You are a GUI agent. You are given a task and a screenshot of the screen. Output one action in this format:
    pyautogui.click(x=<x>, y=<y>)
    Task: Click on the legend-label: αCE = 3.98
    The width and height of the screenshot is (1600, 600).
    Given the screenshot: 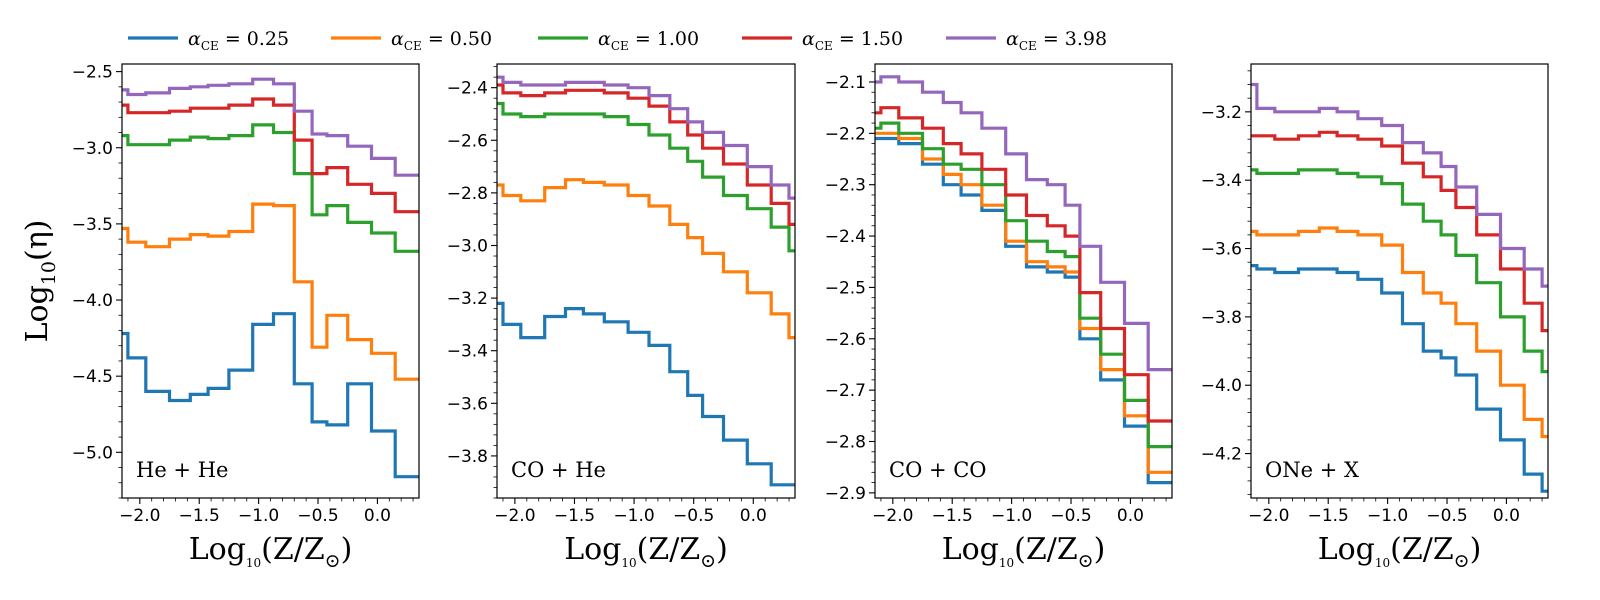 What is the action you would take?
    pyautogui.click(x=1056, y=40)
    